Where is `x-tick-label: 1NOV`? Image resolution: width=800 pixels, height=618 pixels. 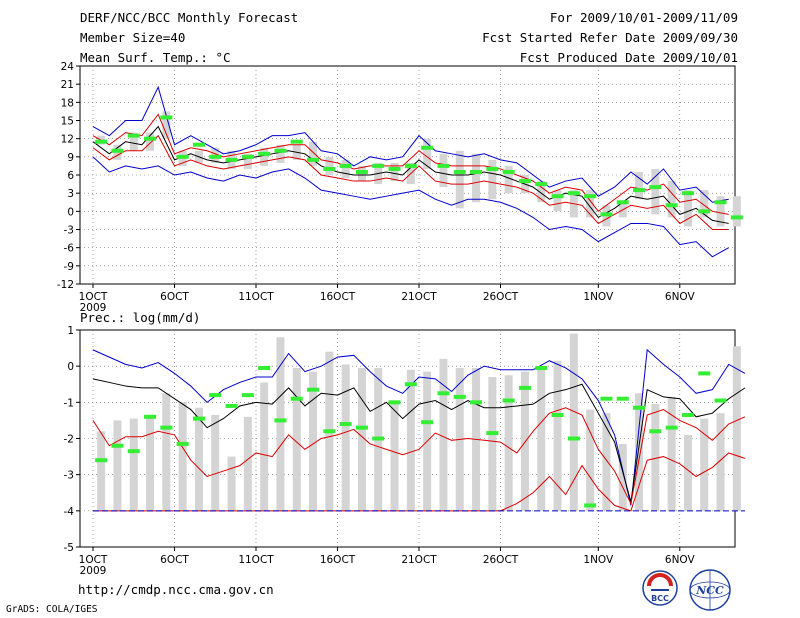 x-tick-label: 1NOV is located at coordinates (598, 560).